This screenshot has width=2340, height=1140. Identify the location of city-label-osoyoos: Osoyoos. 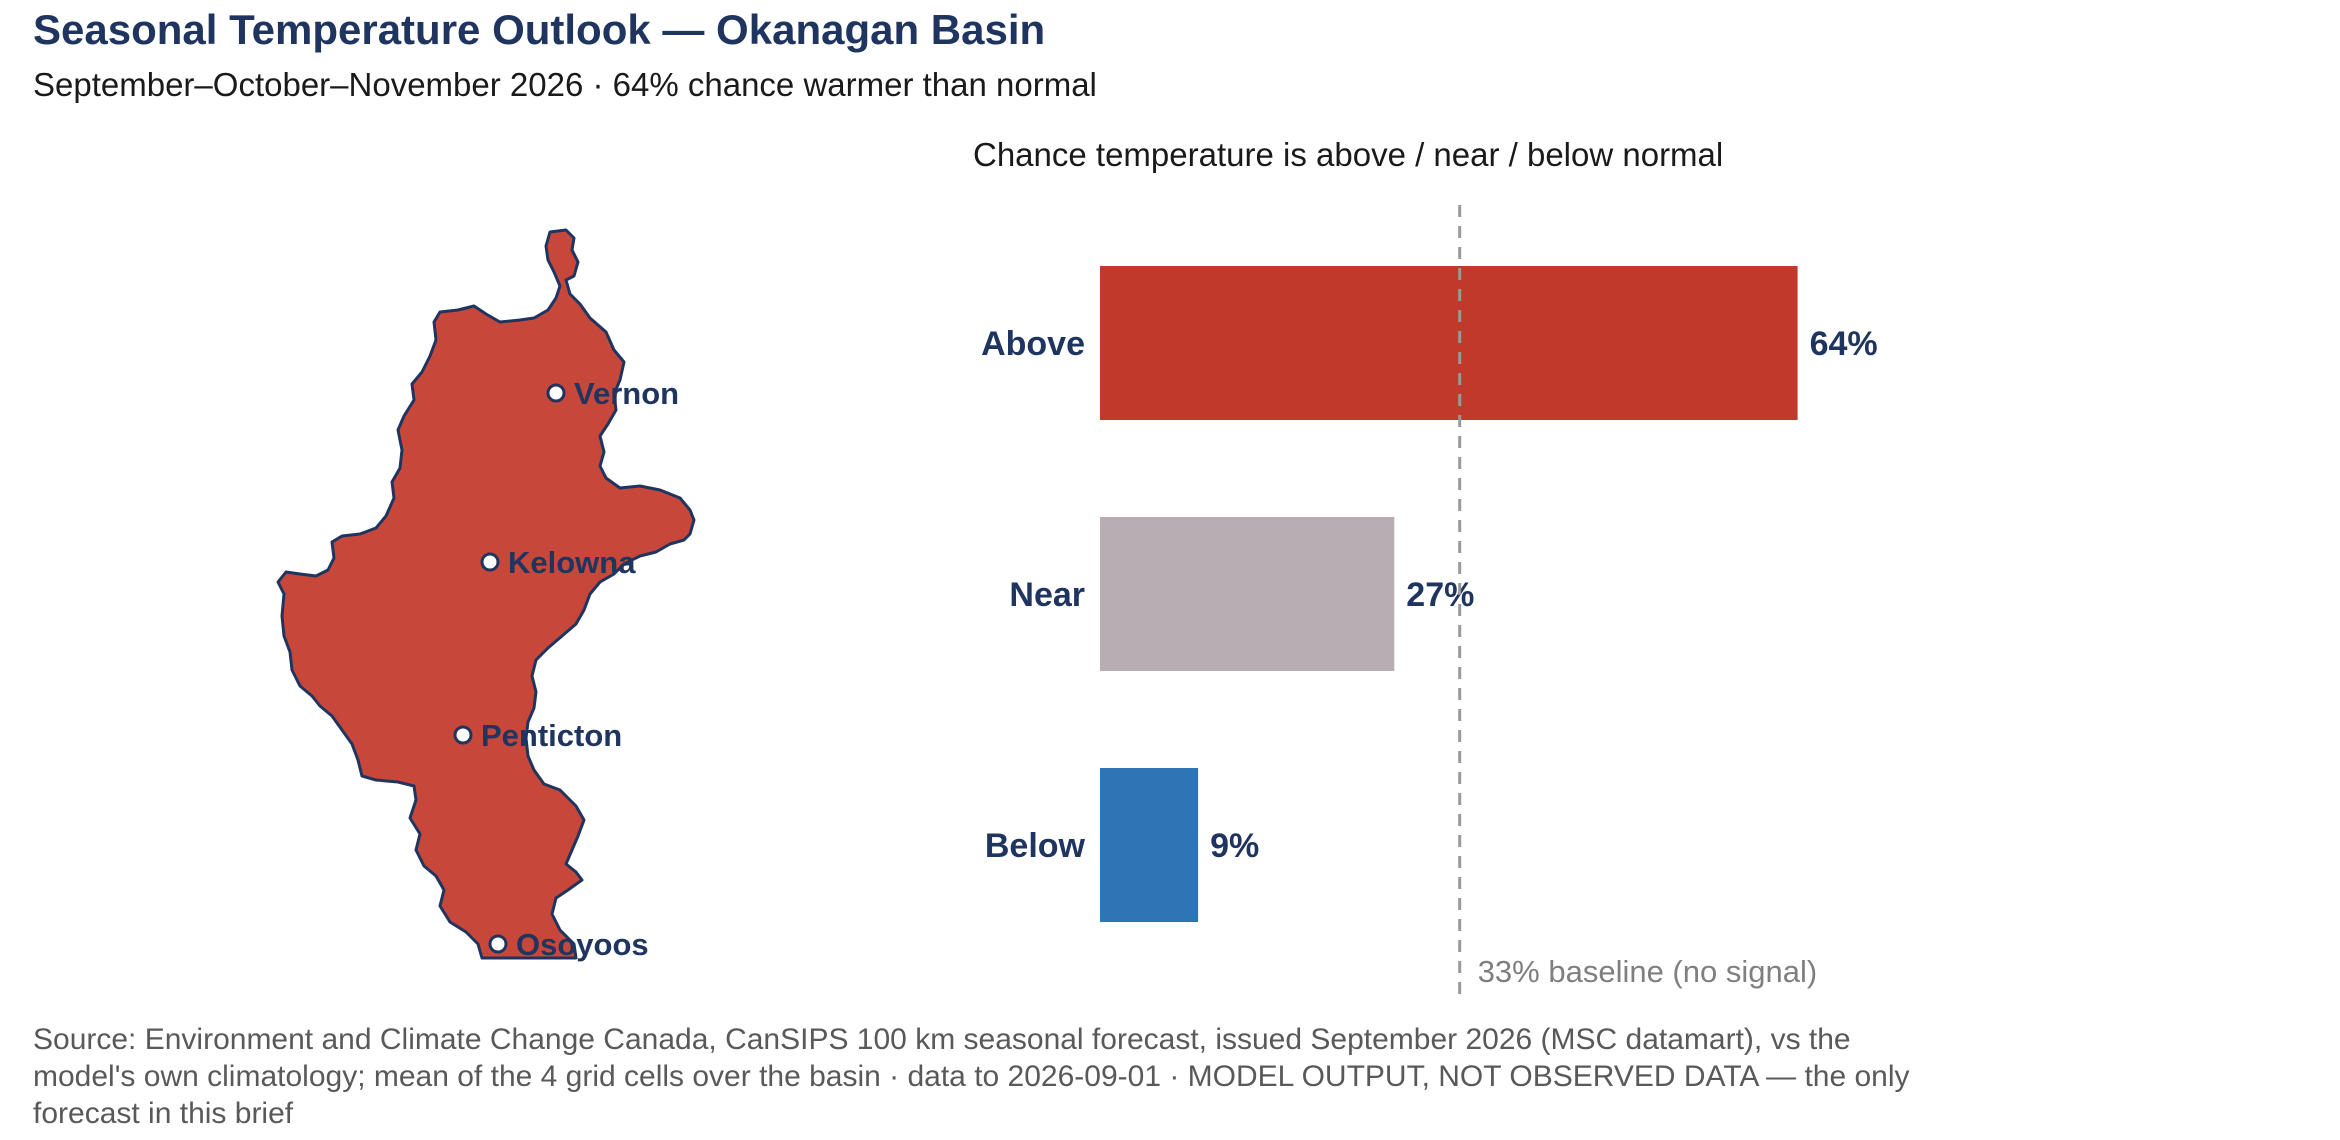
(582, 944).